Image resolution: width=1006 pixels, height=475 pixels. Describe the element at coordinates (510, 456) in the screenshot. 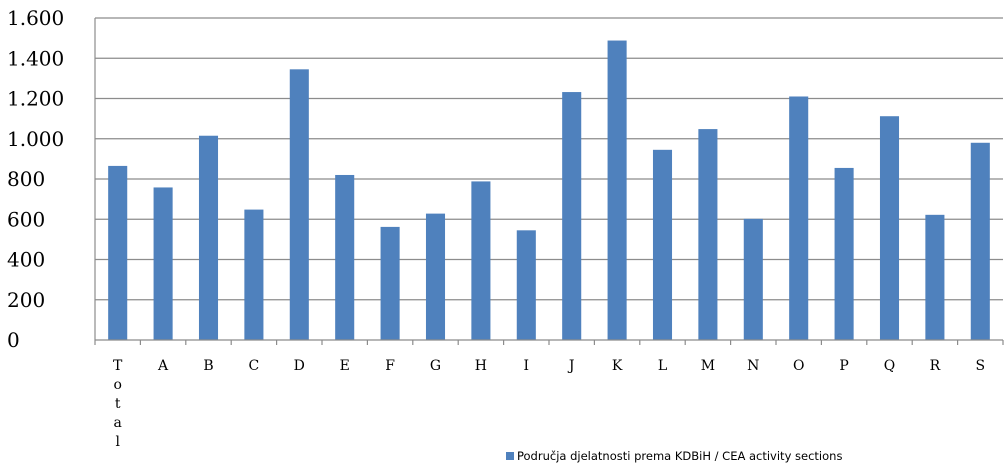

I see `legend-swatch` at that location.